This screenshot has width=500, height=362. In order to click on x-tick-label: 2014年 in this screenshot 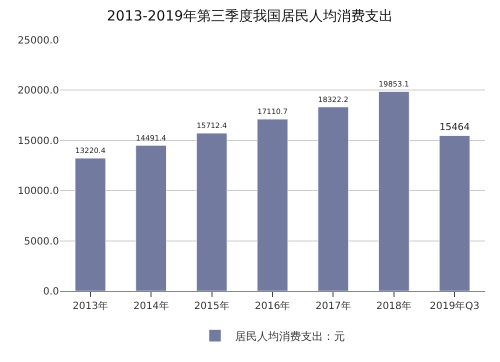, I will do `click(151, 306)`.